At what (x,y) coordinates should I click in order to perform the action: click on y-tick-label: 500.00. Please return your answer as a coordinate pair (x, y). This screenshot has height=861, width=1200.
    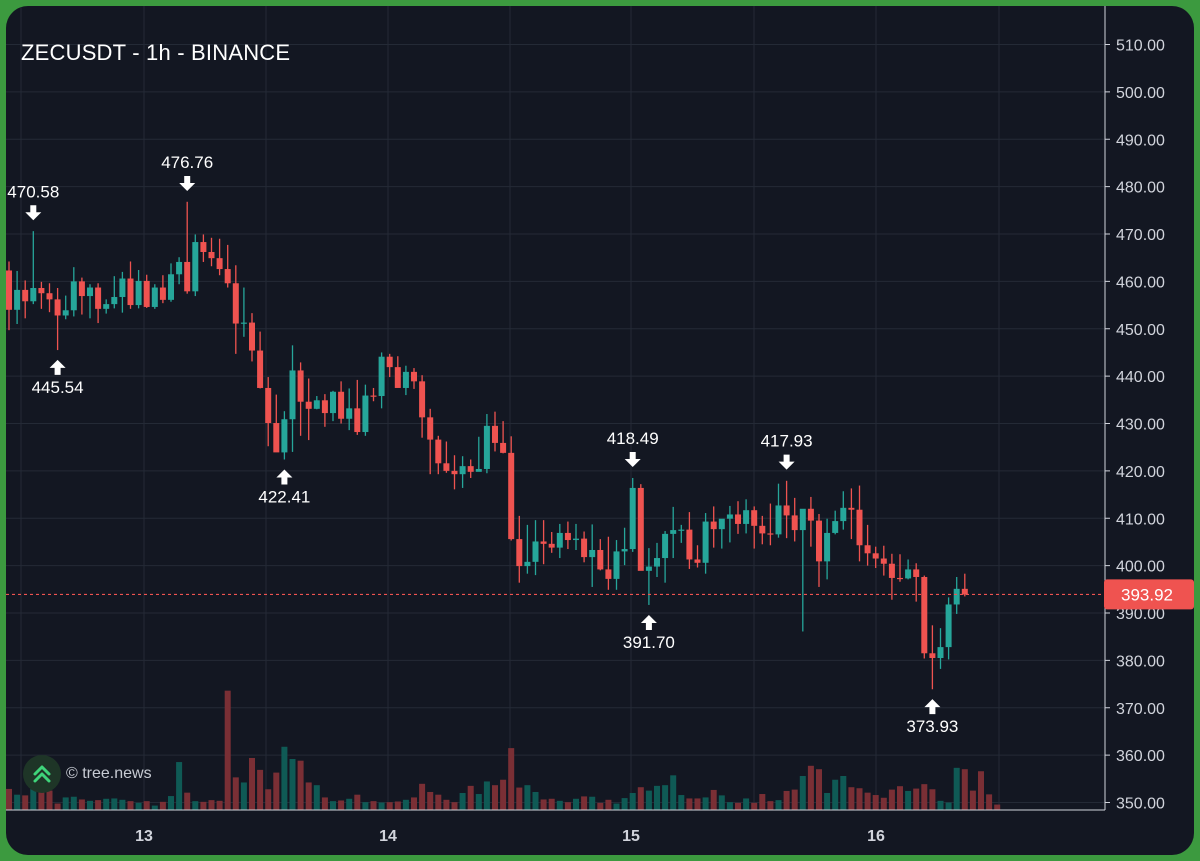
    Looking at the image, I should click on (1140, 93).